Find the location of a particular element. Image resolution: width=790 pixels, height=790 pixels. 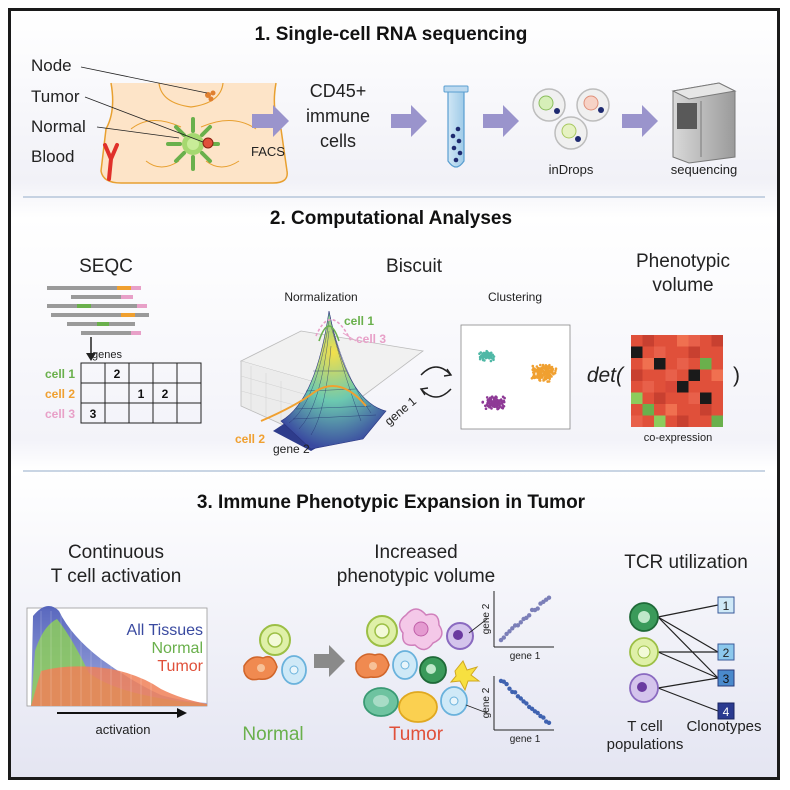

arrow-icon is located at coordinates (270, 121).